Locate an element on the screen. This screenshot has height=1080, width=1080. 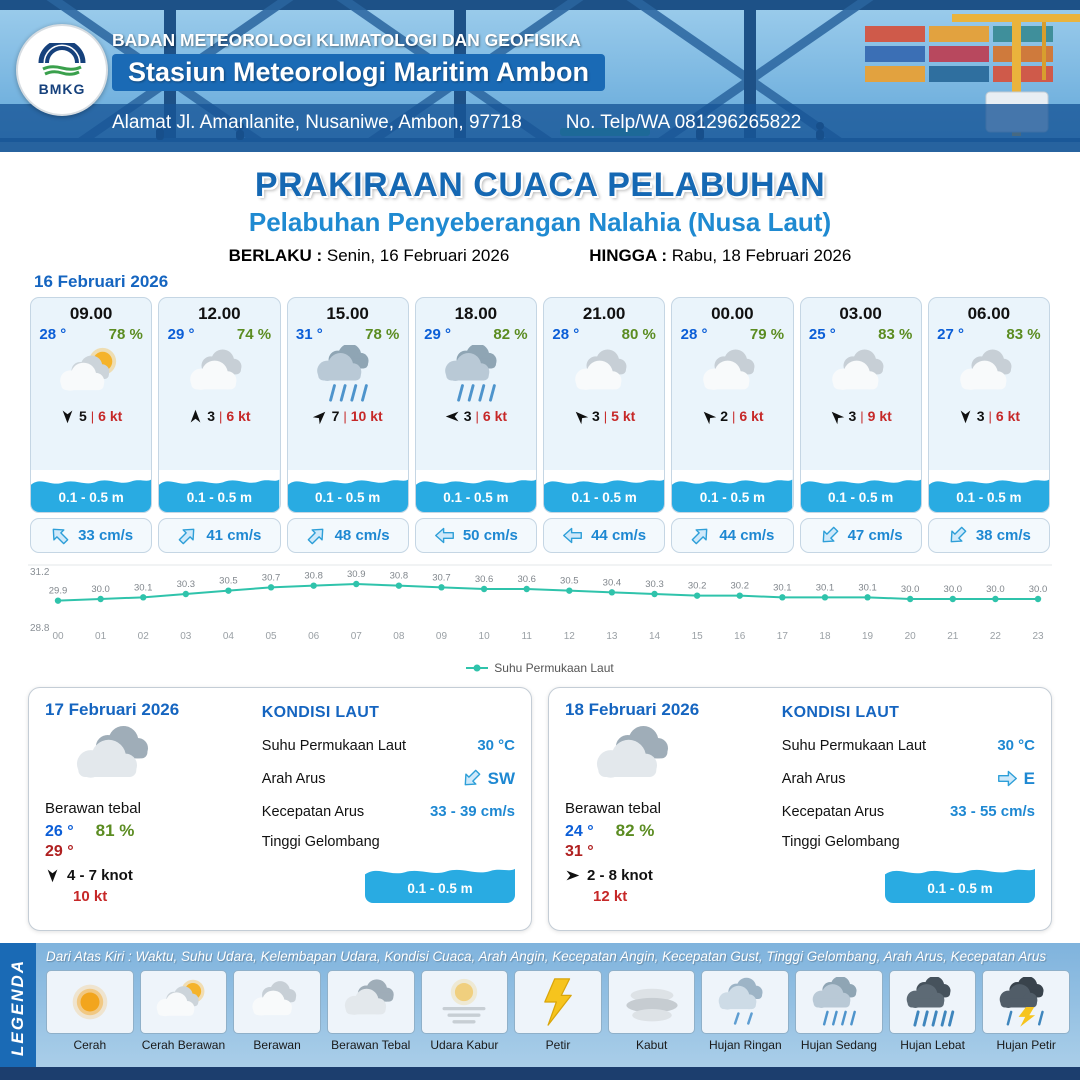
wind-range: 2 - 8 knot is located at coordinates (620, 875).